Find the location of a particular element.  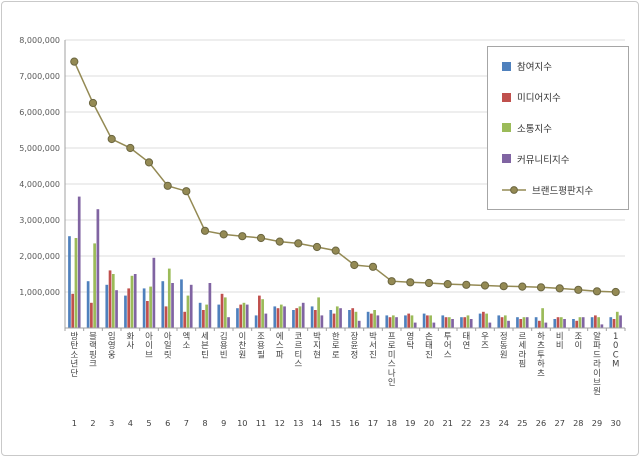

community-swatch-icon is located at coordinates (506, 159).